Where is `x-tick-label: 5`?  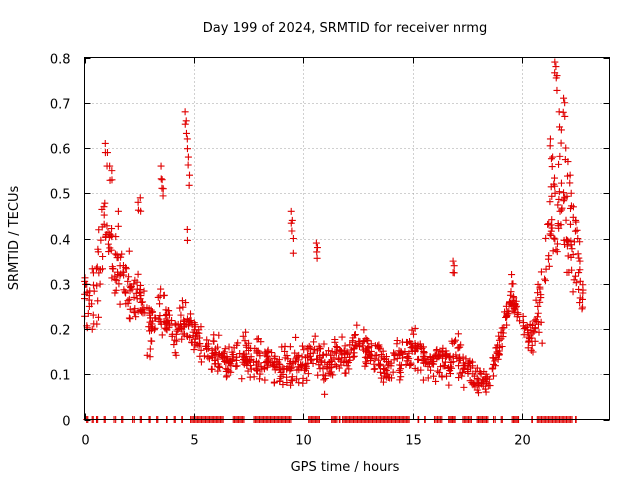 x-tick-label: 5 is located at coordinates (194, 441).